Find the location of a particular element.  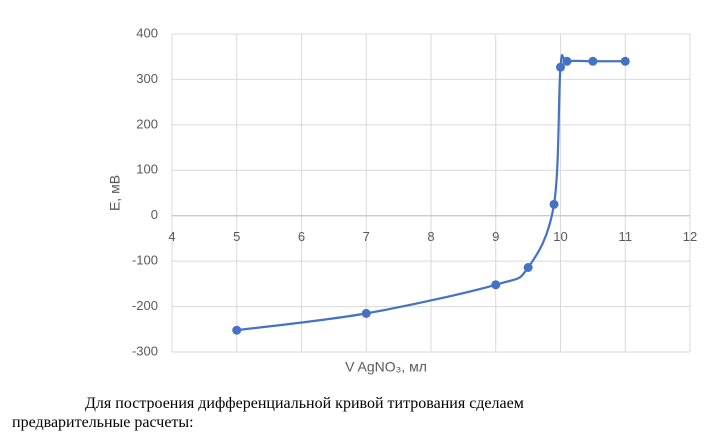

x-tick-label: 9 is located at coordinates (495, 236).